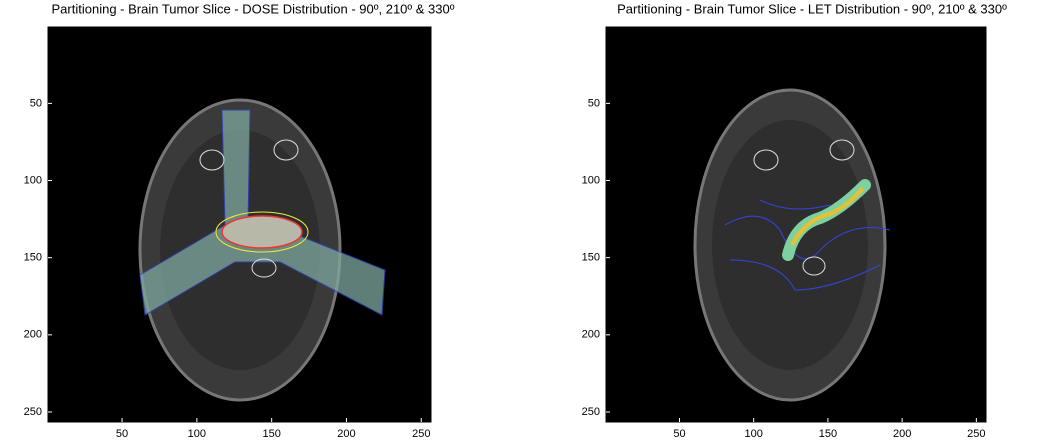 The height and width of the screenshot is (442, 1060). I want to click on dose-hotspot, so click(262, 232).